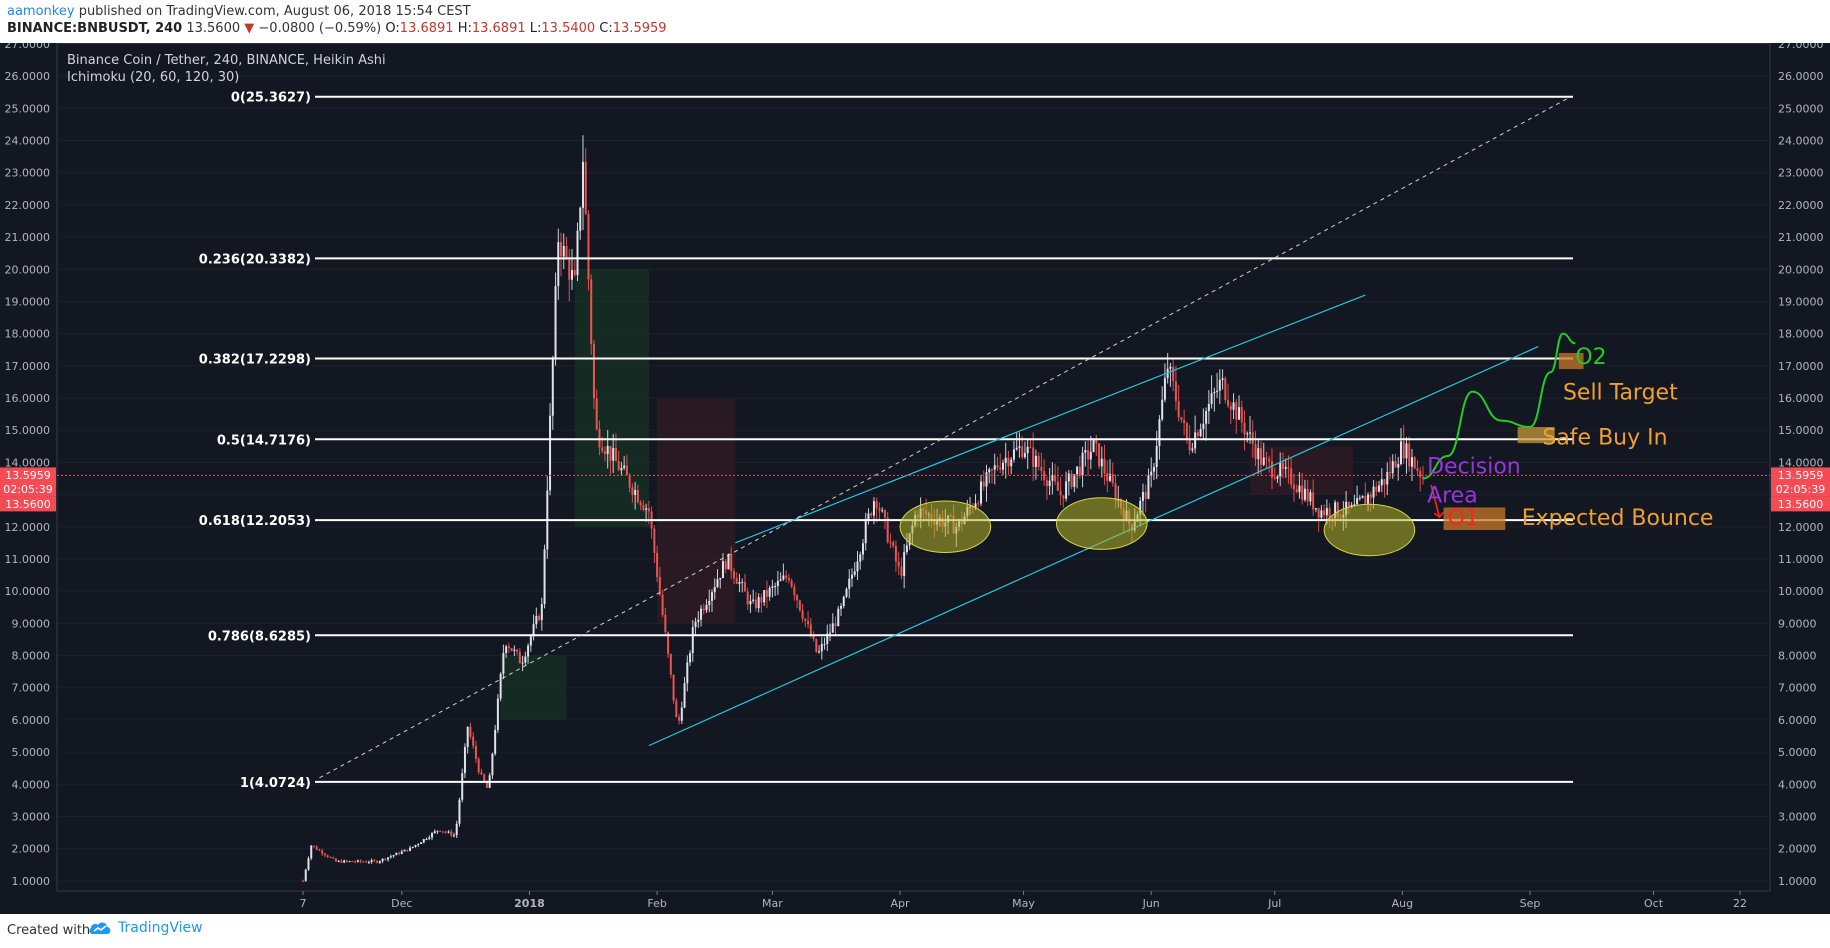 This screenshot has width=1830, height=948. I want to click on o1-arrow, so click(1437, 501).